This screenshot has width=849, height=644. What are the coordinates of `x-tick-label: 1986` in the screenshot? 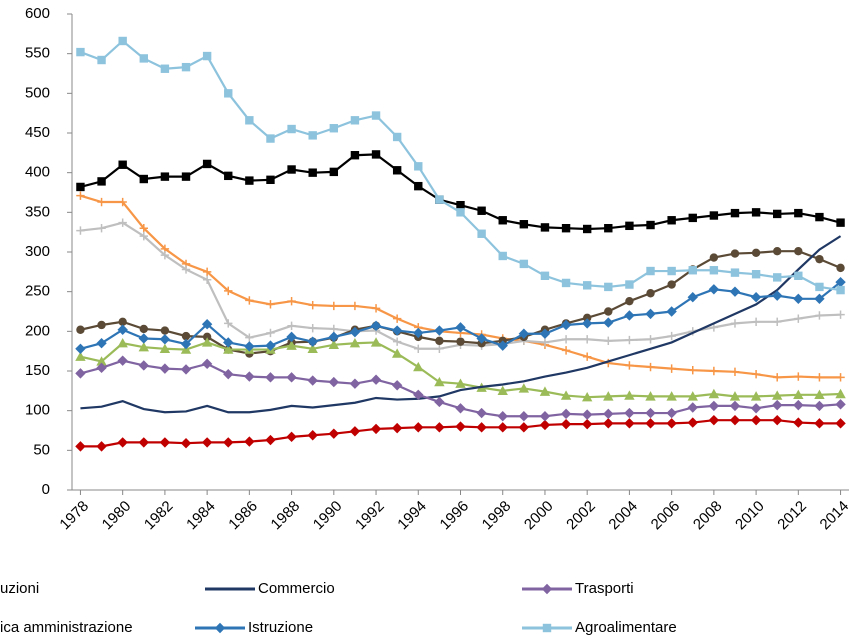 It's located at (243, 516).